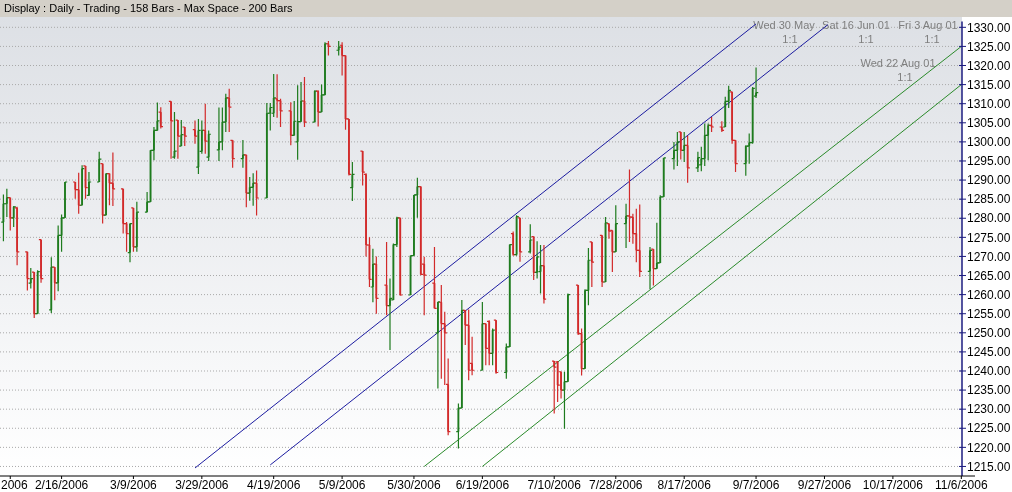  What do you see at coordinates (856, 25) in the screenshot?
I see `annotation: Sat 16 Jun 01` at bounding box center [856, 25].